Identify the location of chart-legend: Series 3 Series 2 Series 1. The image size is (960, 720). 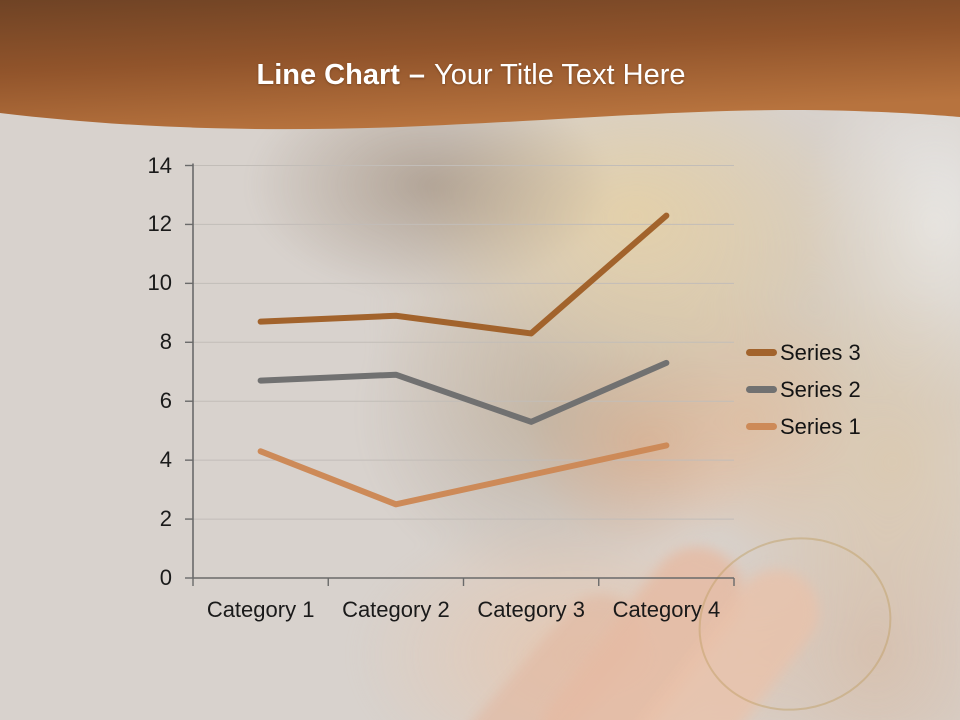
(803, 389).